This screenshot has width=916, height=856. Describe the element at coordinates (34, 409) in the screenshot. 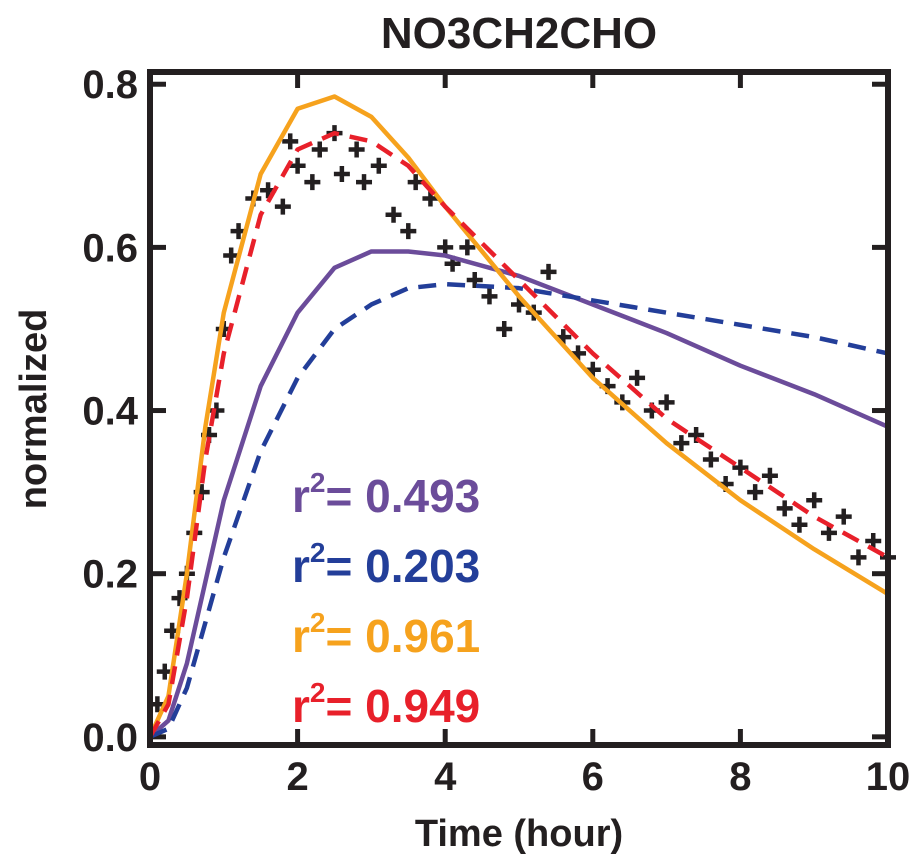

I see `y-axis-label: normalized` at that location.